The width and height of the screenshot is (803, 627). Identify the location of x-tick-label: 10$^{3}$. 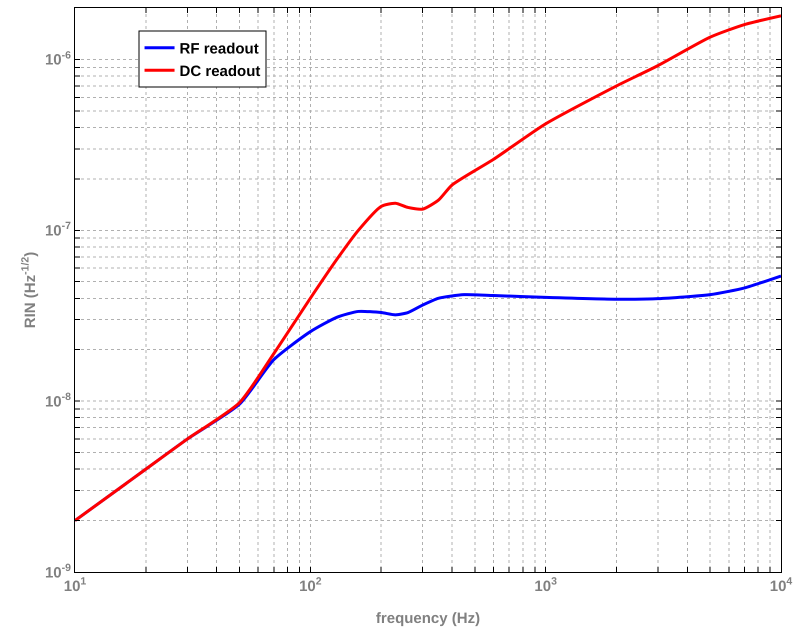
(546, 585).